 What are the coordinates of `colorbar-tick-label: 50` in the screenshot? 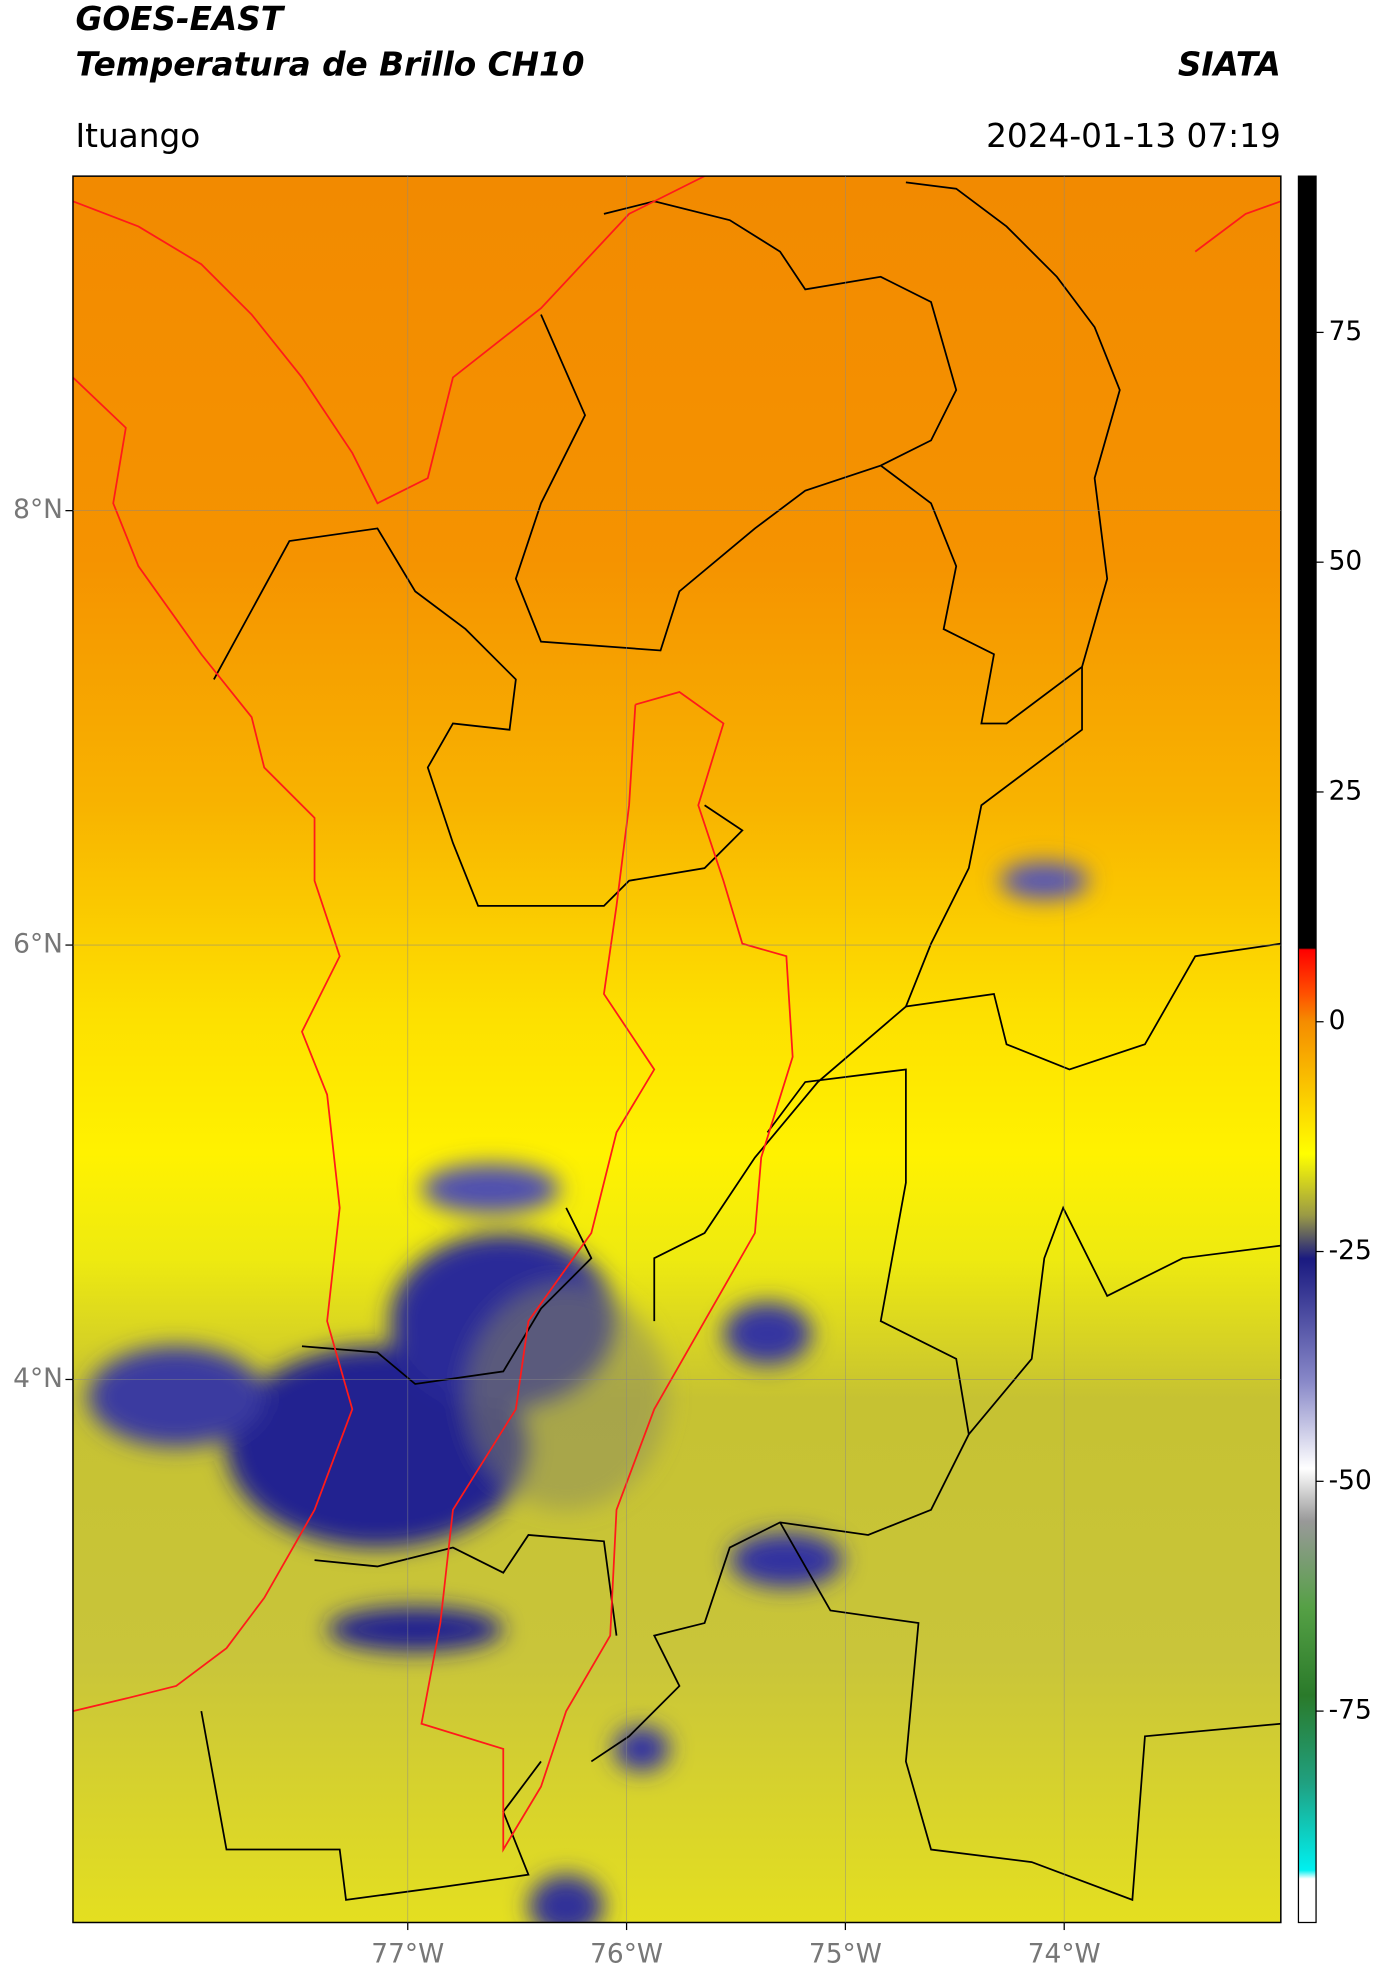 It's located at (1346, 561).